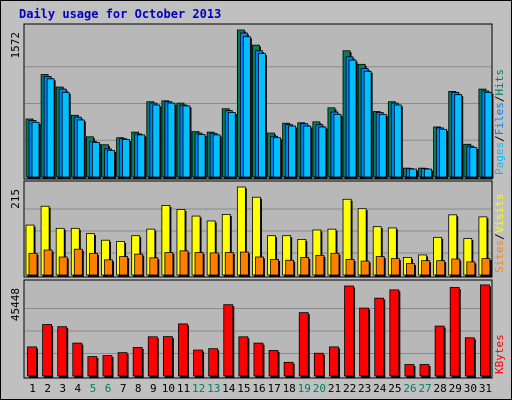  What do you see at coordinates (32, 388) in the screenshot?
I see `x-tick-label: 1` at bounding box center [32, 388].